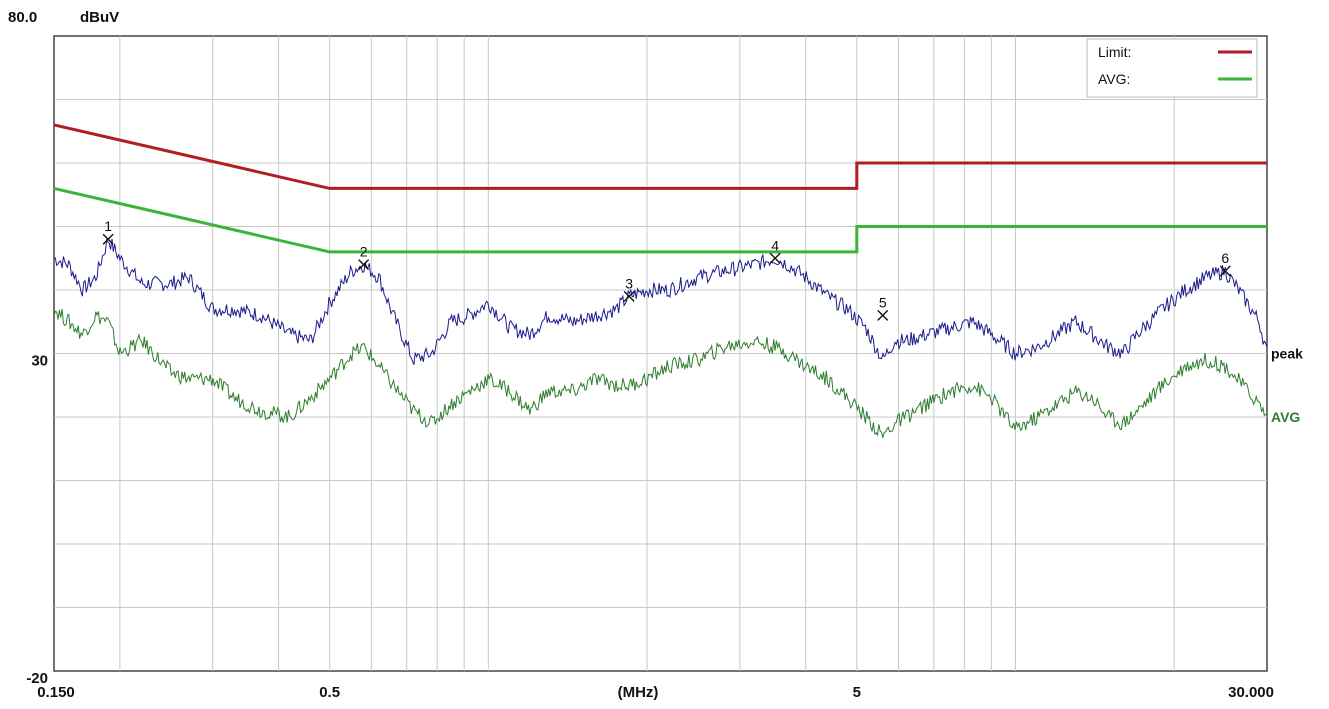 The height and width of the screenshot is (709, 1329). I want to click on x-tick-labels: 0.150 0.5 (MHz) 5 30.000, so click(655, 692).